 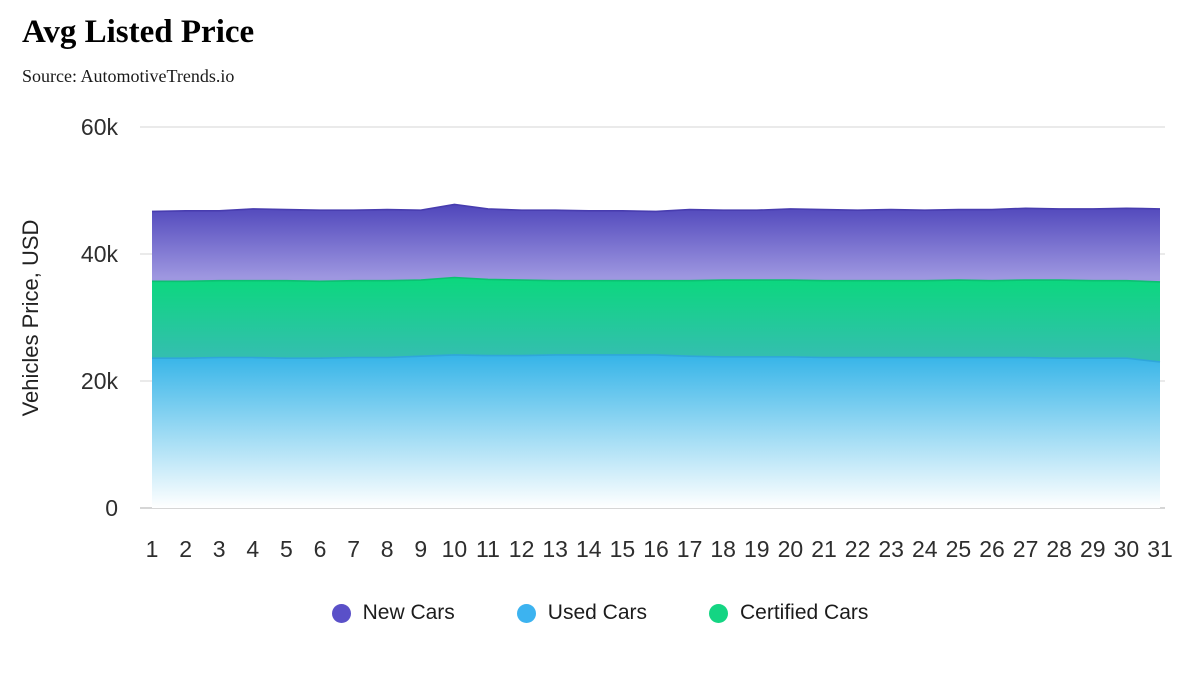 What do you see at coordinates (1093, 549) in the screenshot?
I see `x-tick-29: 29` at bounding box center [1093, 549].